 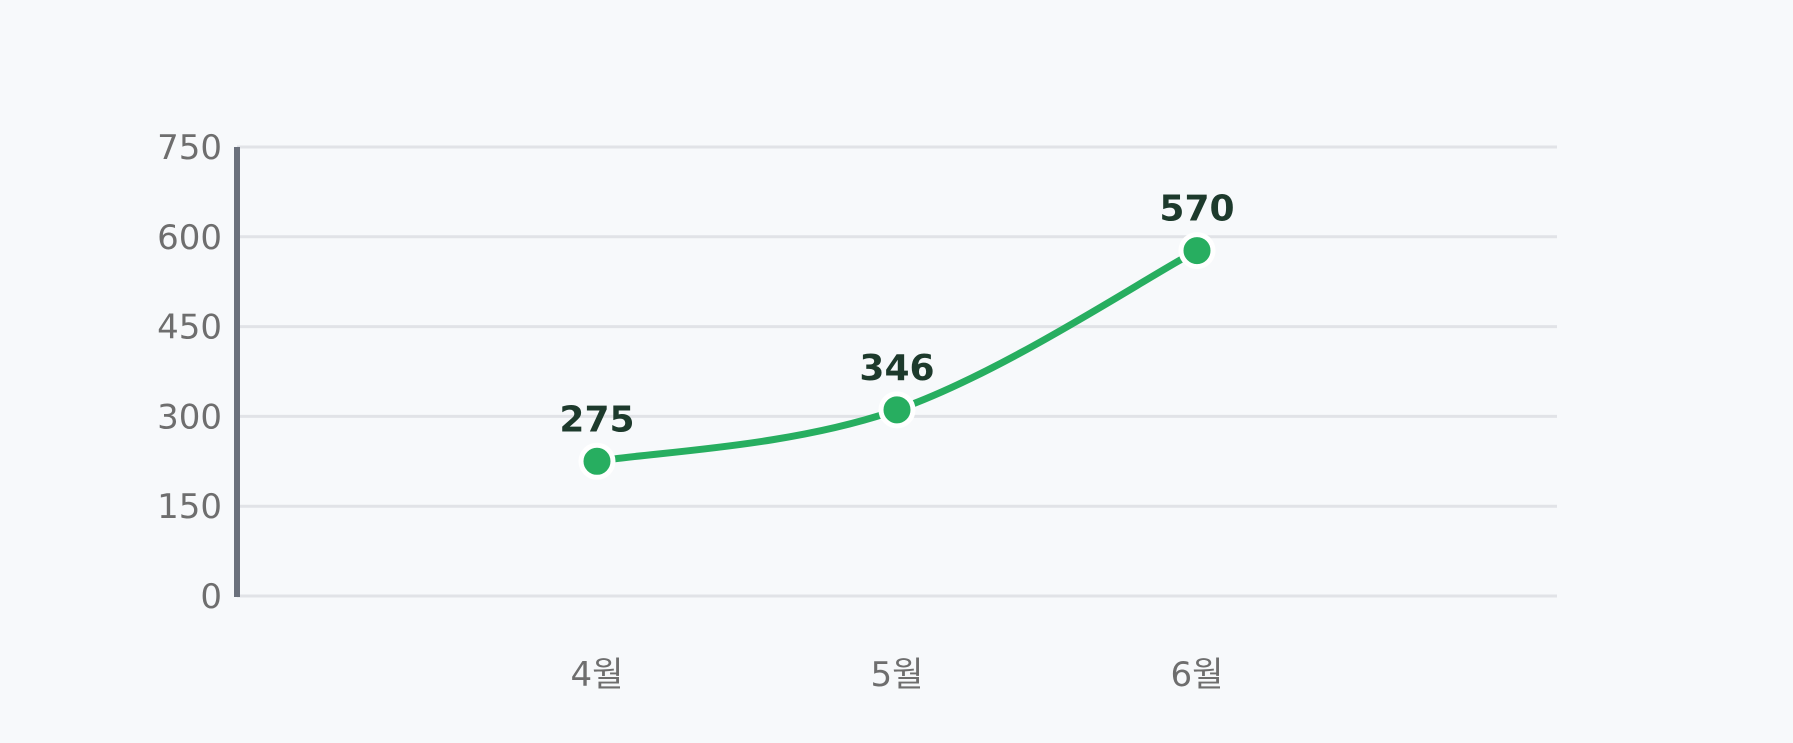 I want to click on data-labels: 275 346 570, so click(x=896, y=315).